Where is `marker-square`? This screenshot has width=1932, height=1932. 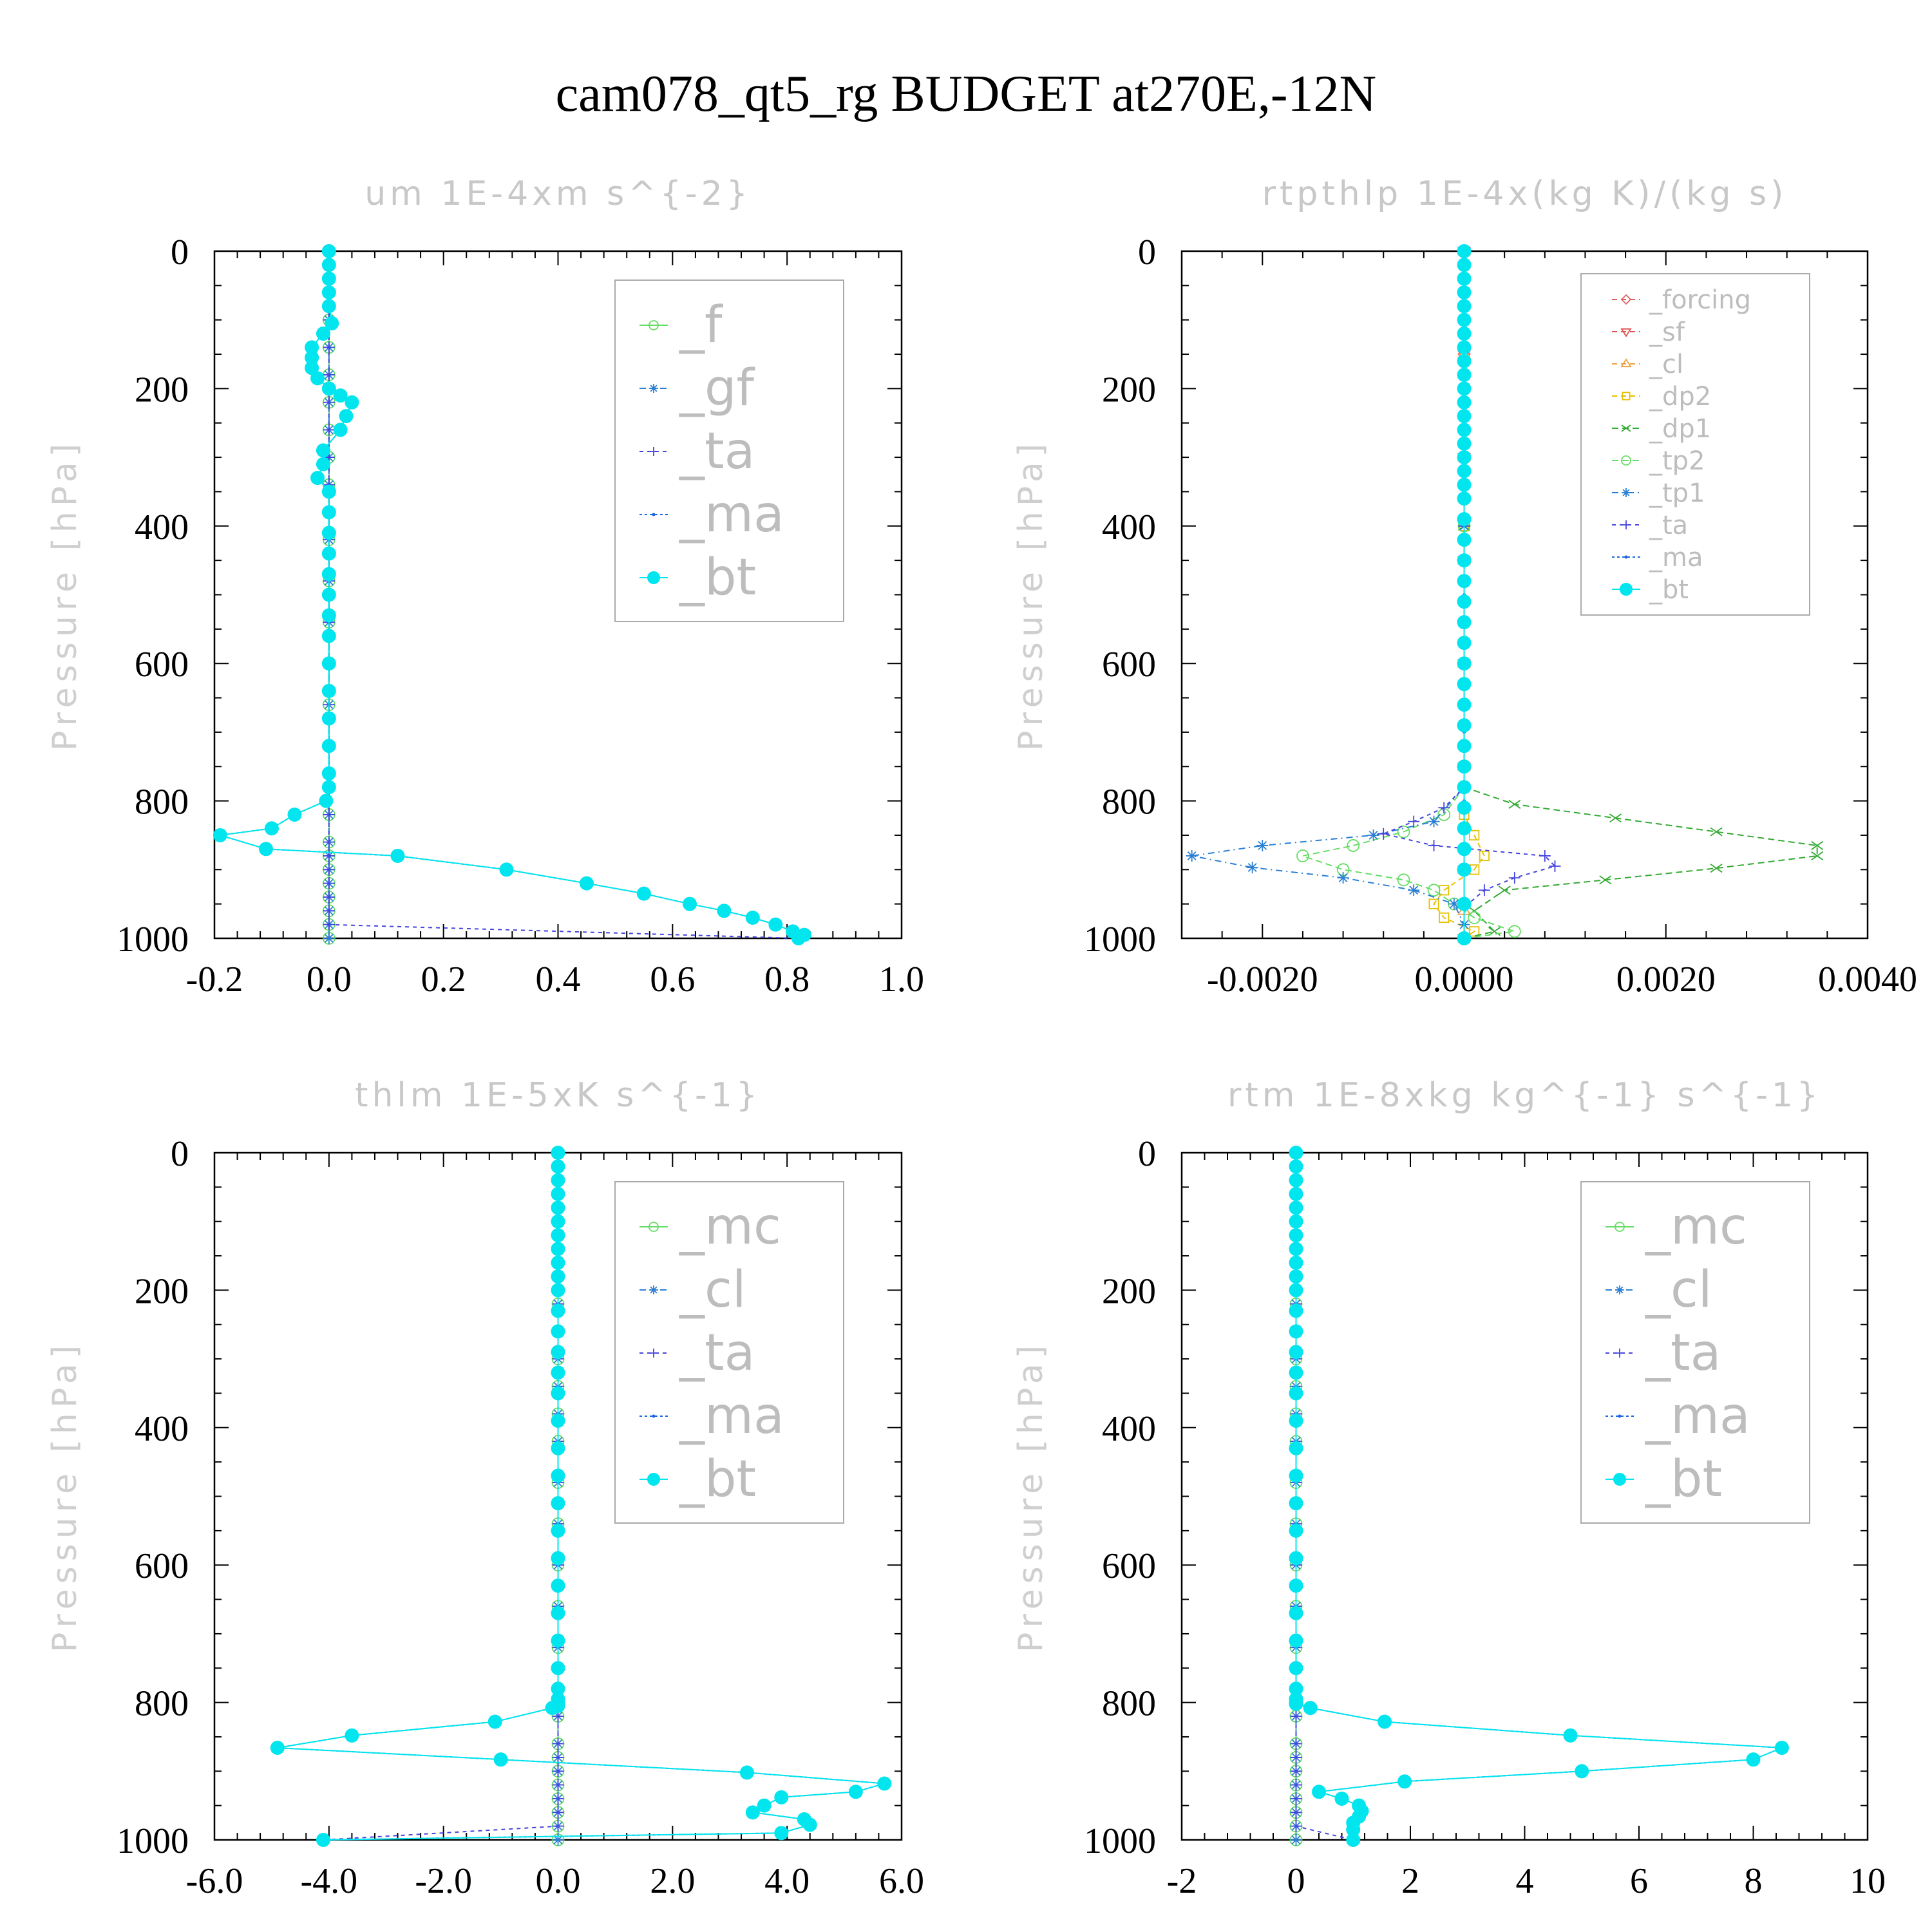 marker-square is located at coordinates (1444, 917).